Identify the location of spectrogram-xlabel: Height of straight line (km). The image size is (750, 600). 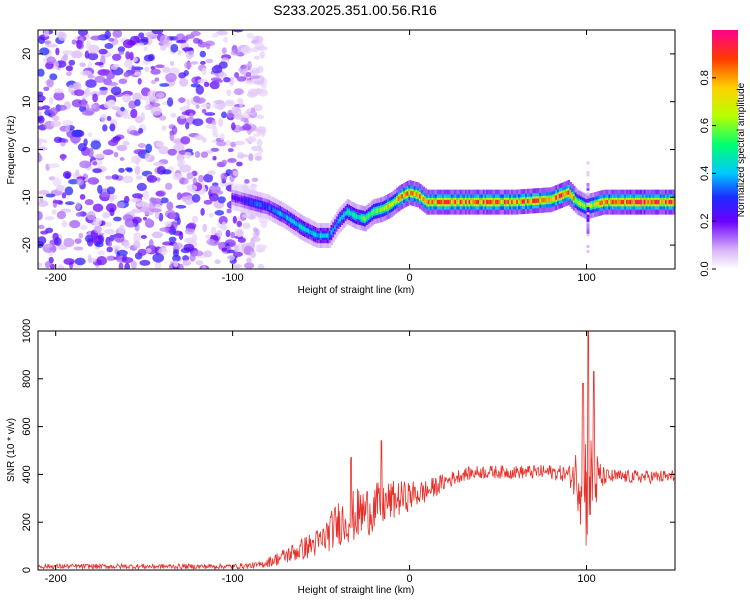
(356, 290).